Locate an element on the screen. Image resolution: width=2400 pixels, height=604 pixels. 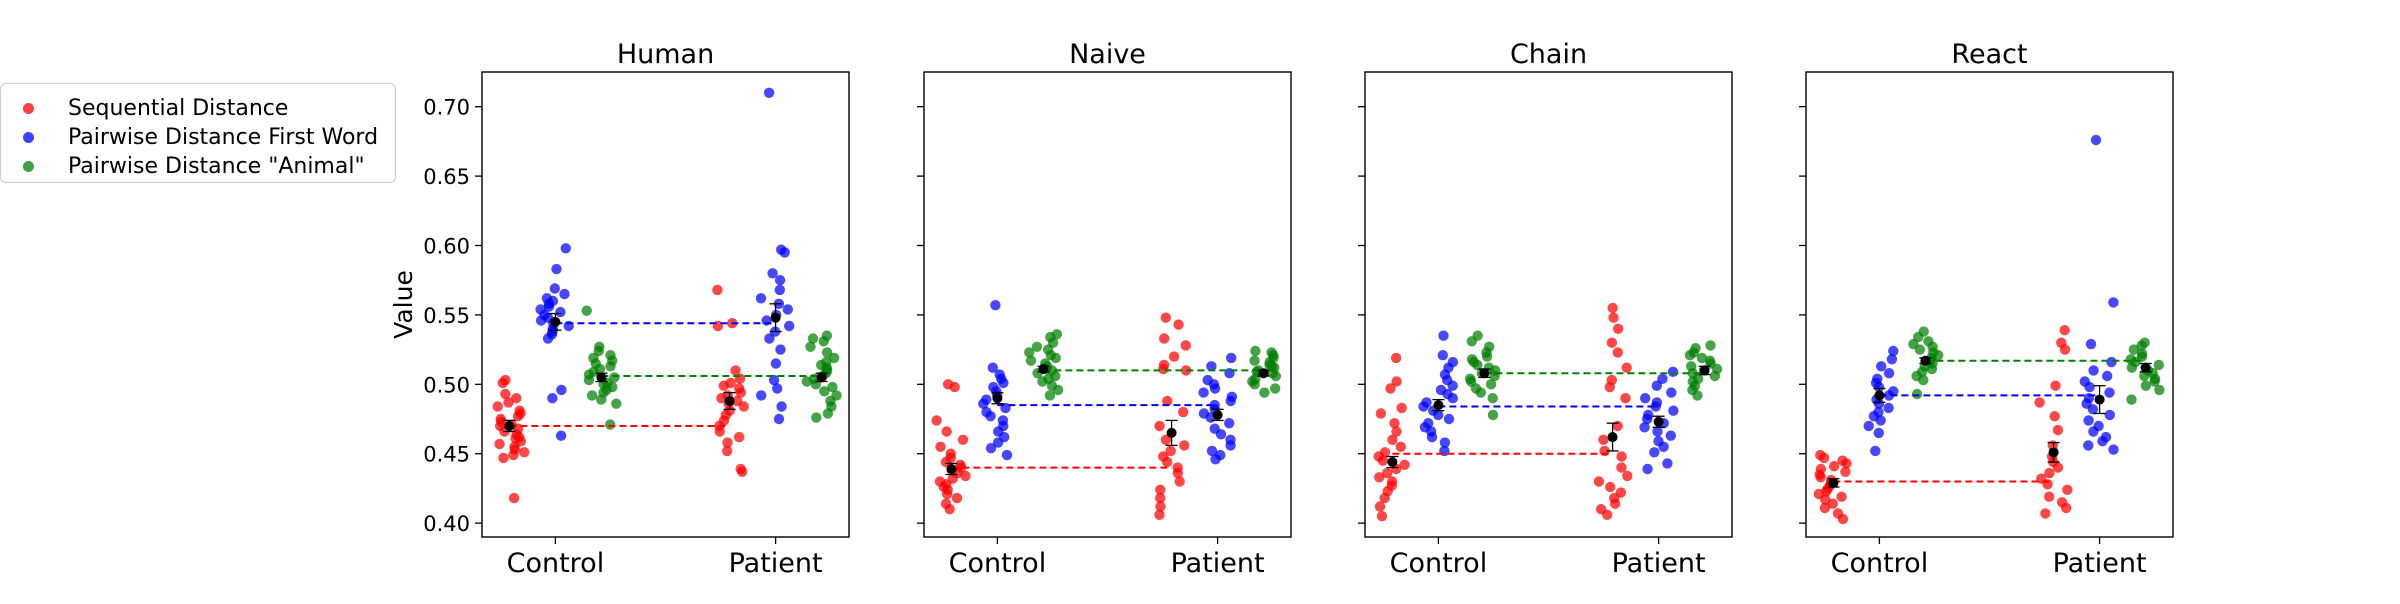
legend-item-sequential: Sequential Distance is located at coordinates (155, 108).